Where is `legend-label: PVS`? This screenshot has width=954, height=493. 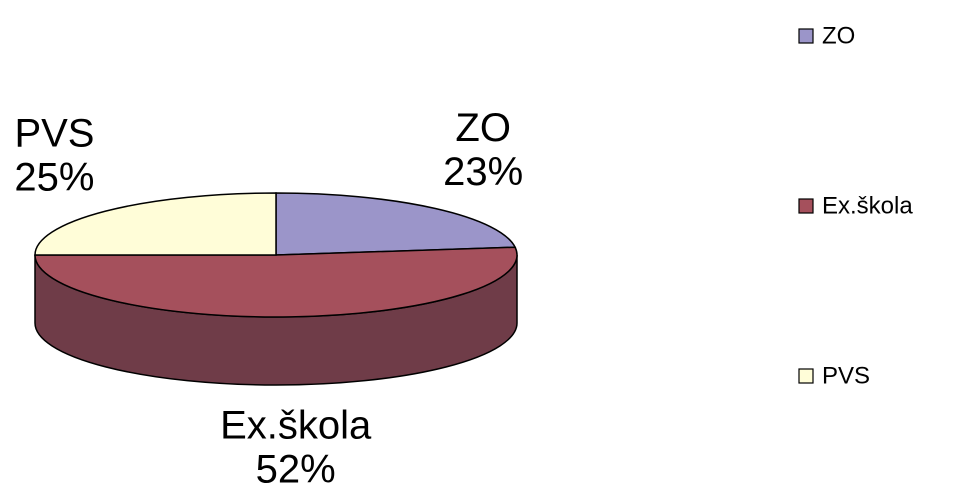 legend-label: PVS is located at coordinates (846, 375).